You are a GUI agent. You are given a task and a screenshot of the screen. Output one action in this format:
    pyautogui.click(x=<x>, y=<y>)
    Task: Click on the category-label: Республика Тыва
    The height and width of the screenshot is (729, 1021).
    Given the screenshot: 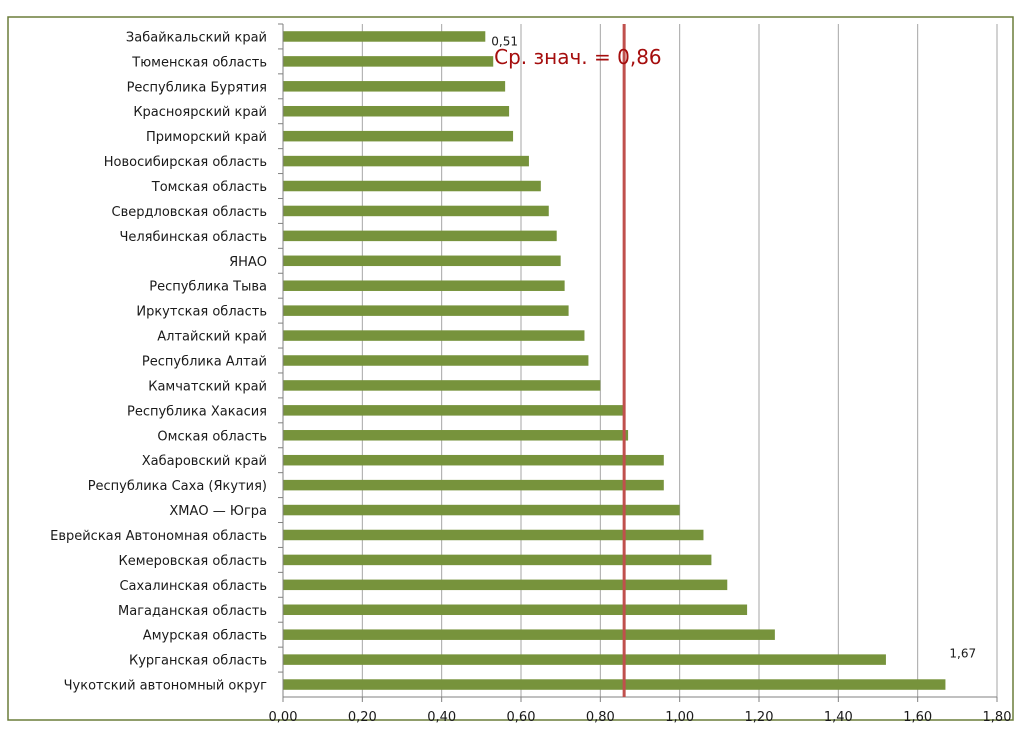 What is the action you would take?
    pyautogui.click(x=208, y=287)
    